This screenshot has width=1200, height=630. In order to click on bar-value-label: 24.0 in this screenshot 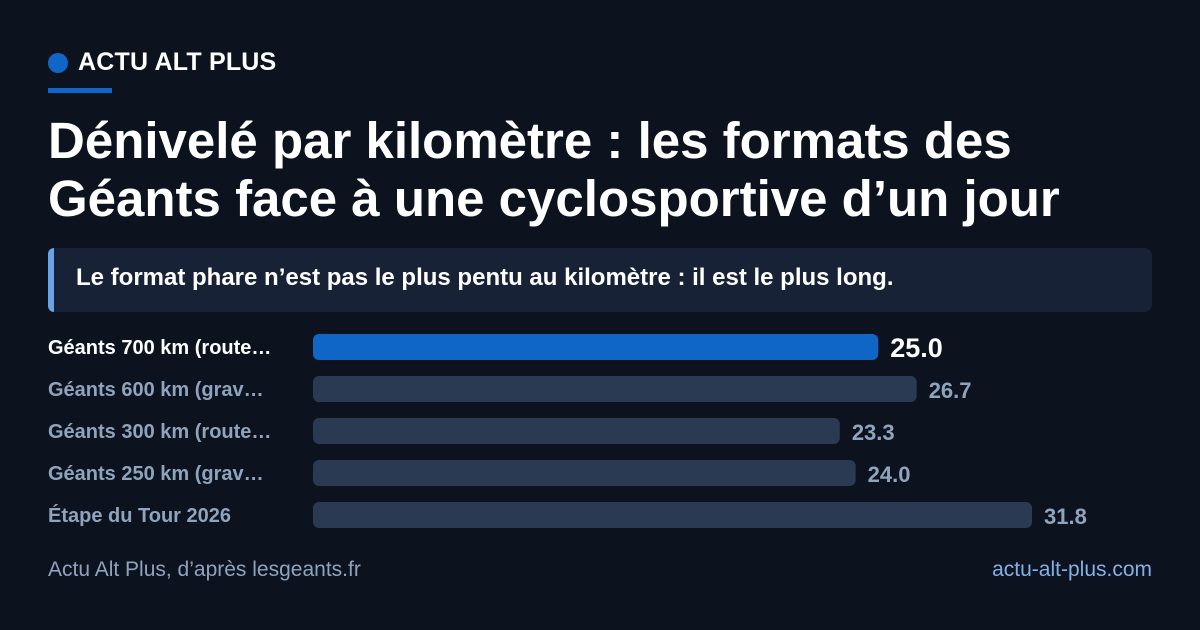, I will do `click(889, 474)`.